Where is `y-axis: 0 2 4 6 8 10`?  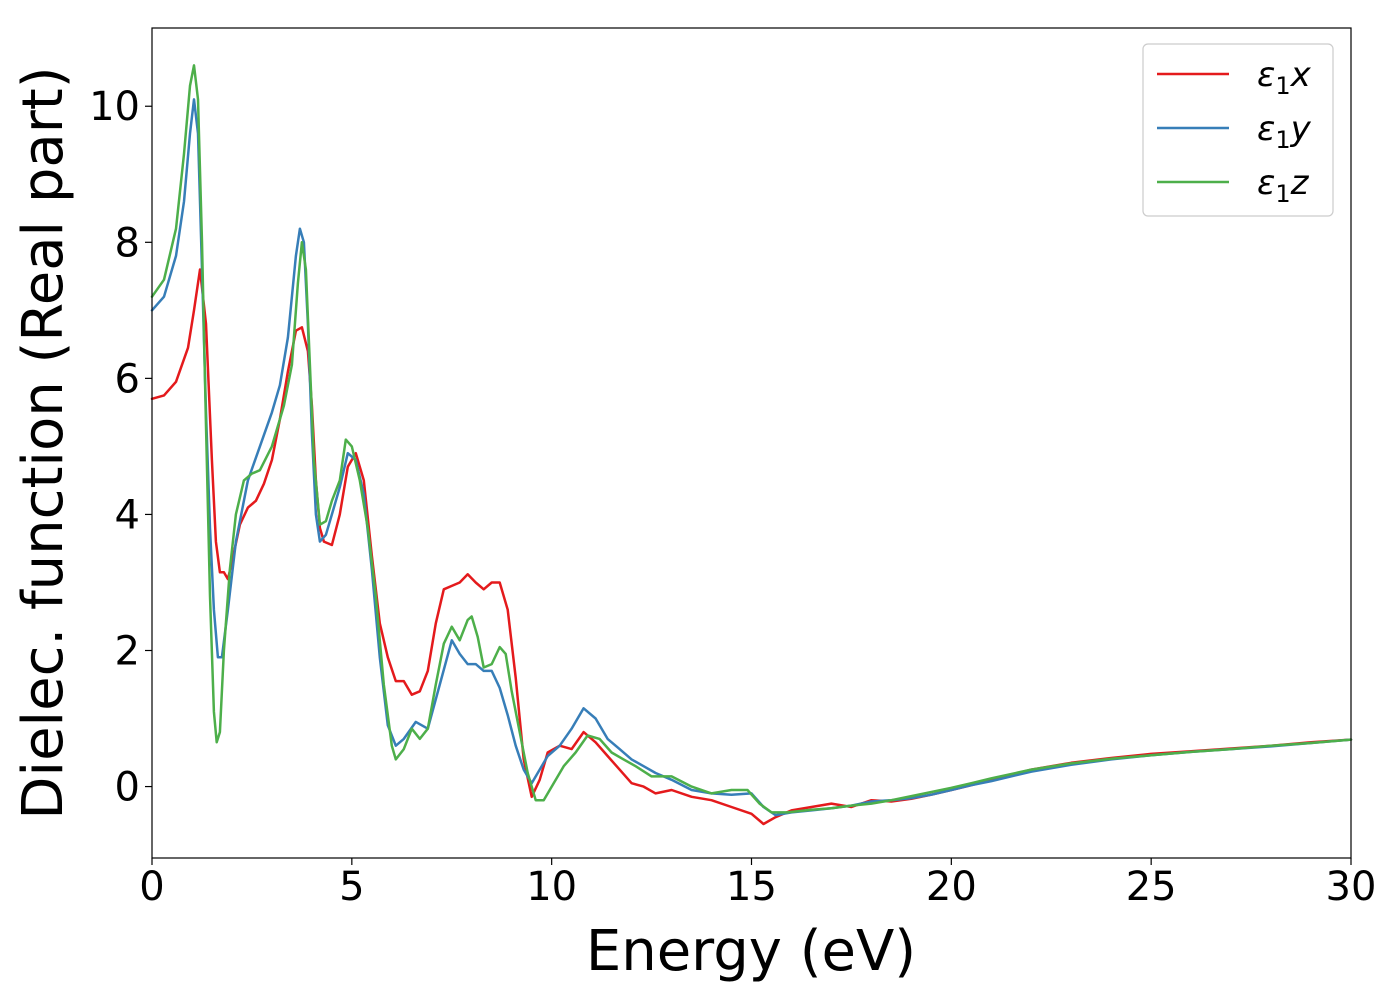
y-axis: 0 2 4 6 8 10 is located at coordinates (120, 447).